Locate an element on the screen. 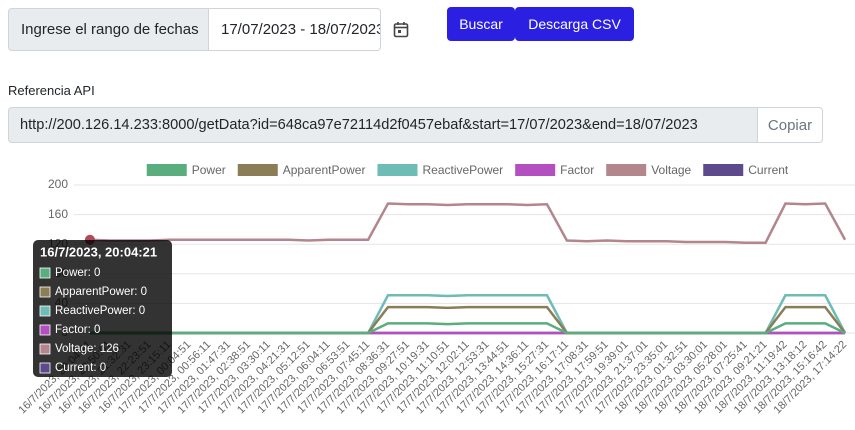 This screenshot has height=430, width=855. csv-button: Descarga CSV is located at coordinates (574, 24).